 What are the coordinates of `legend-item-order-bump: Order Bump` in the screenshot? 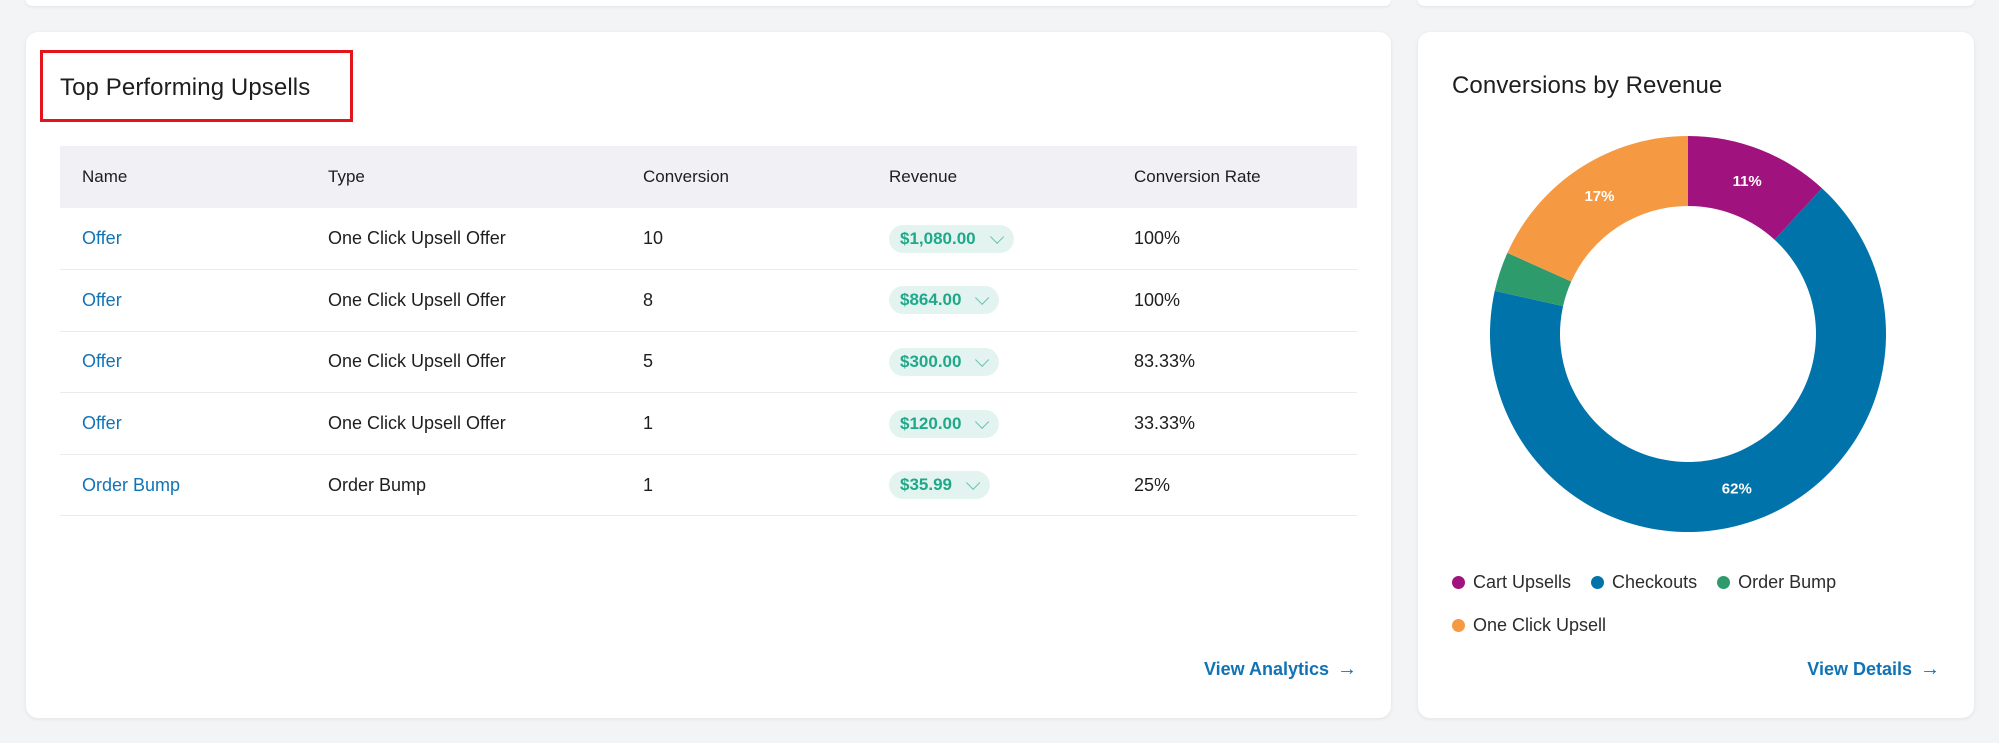 It's located at (1776, 582).